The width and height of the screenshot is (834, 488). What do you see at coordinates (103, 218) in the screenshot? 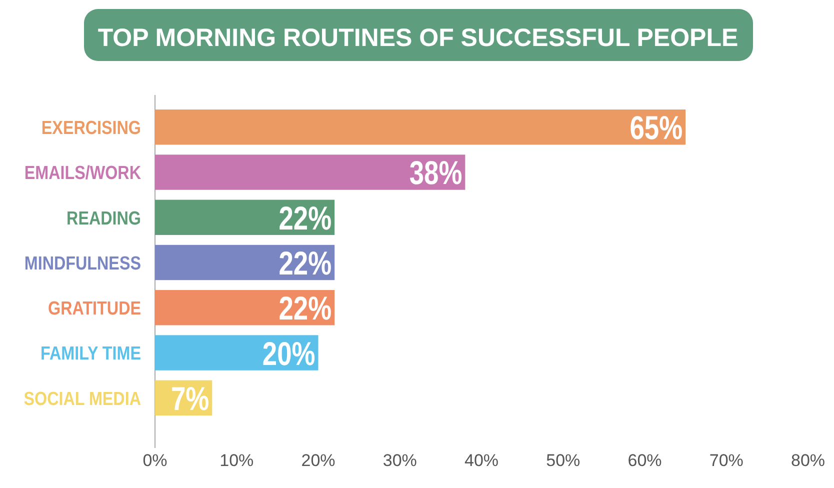
I see `y-tick-label: READING` at bounding box center [103, 218].